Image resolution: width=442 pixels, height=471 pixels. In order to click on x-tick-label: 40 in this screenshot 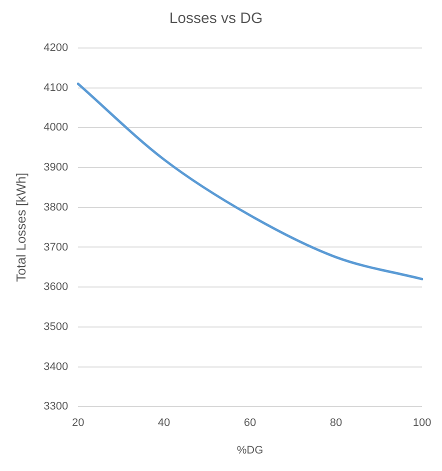, I will do `click(164, 423)`.